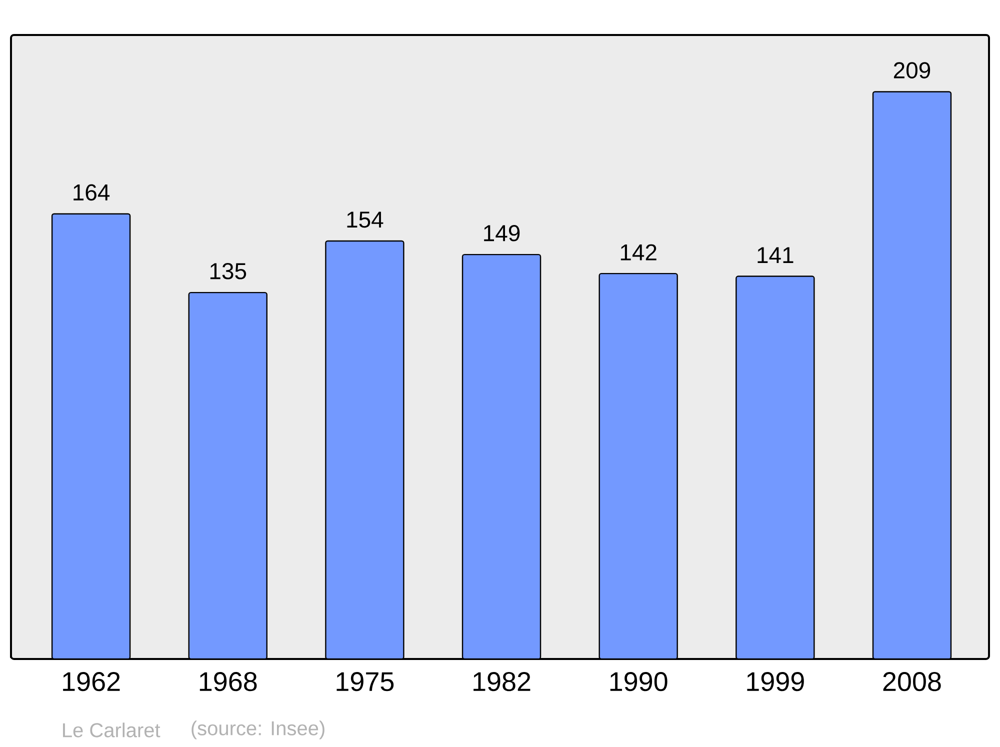 This screenshot has height=747, width=1000. I want to click on data-label: 149, so click(502, 233).